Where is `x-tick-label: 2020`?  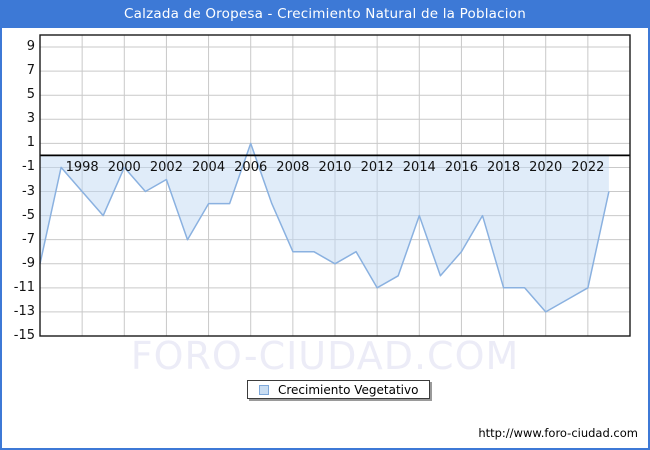
x-tick-label: 2020 is located at coordinates (546, 168).